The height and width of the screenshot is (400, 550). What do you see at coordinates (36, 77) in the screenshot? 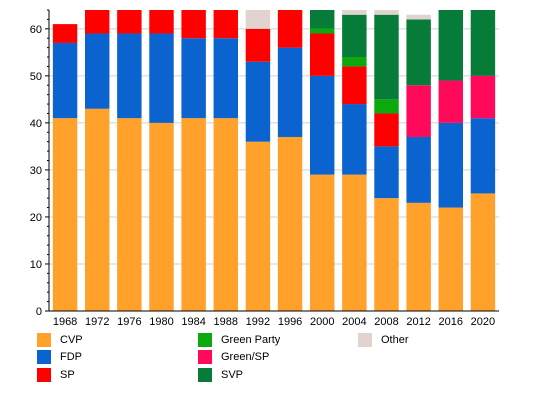
I see `y-tick-label: 50` at bounding box center [36, 77].